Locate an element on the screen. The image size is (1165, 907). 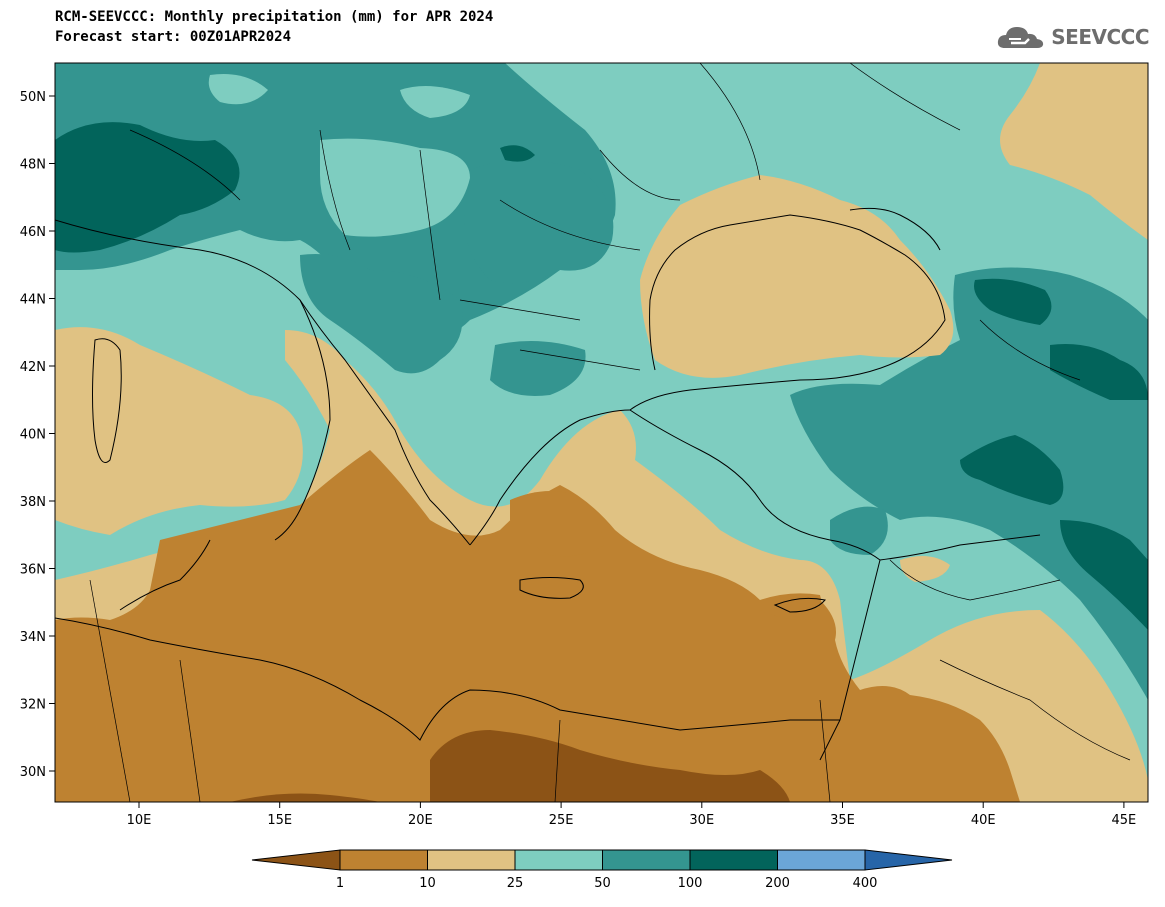
seevccc-logo: SEEVCCC is located at coordinates (1072, 37).